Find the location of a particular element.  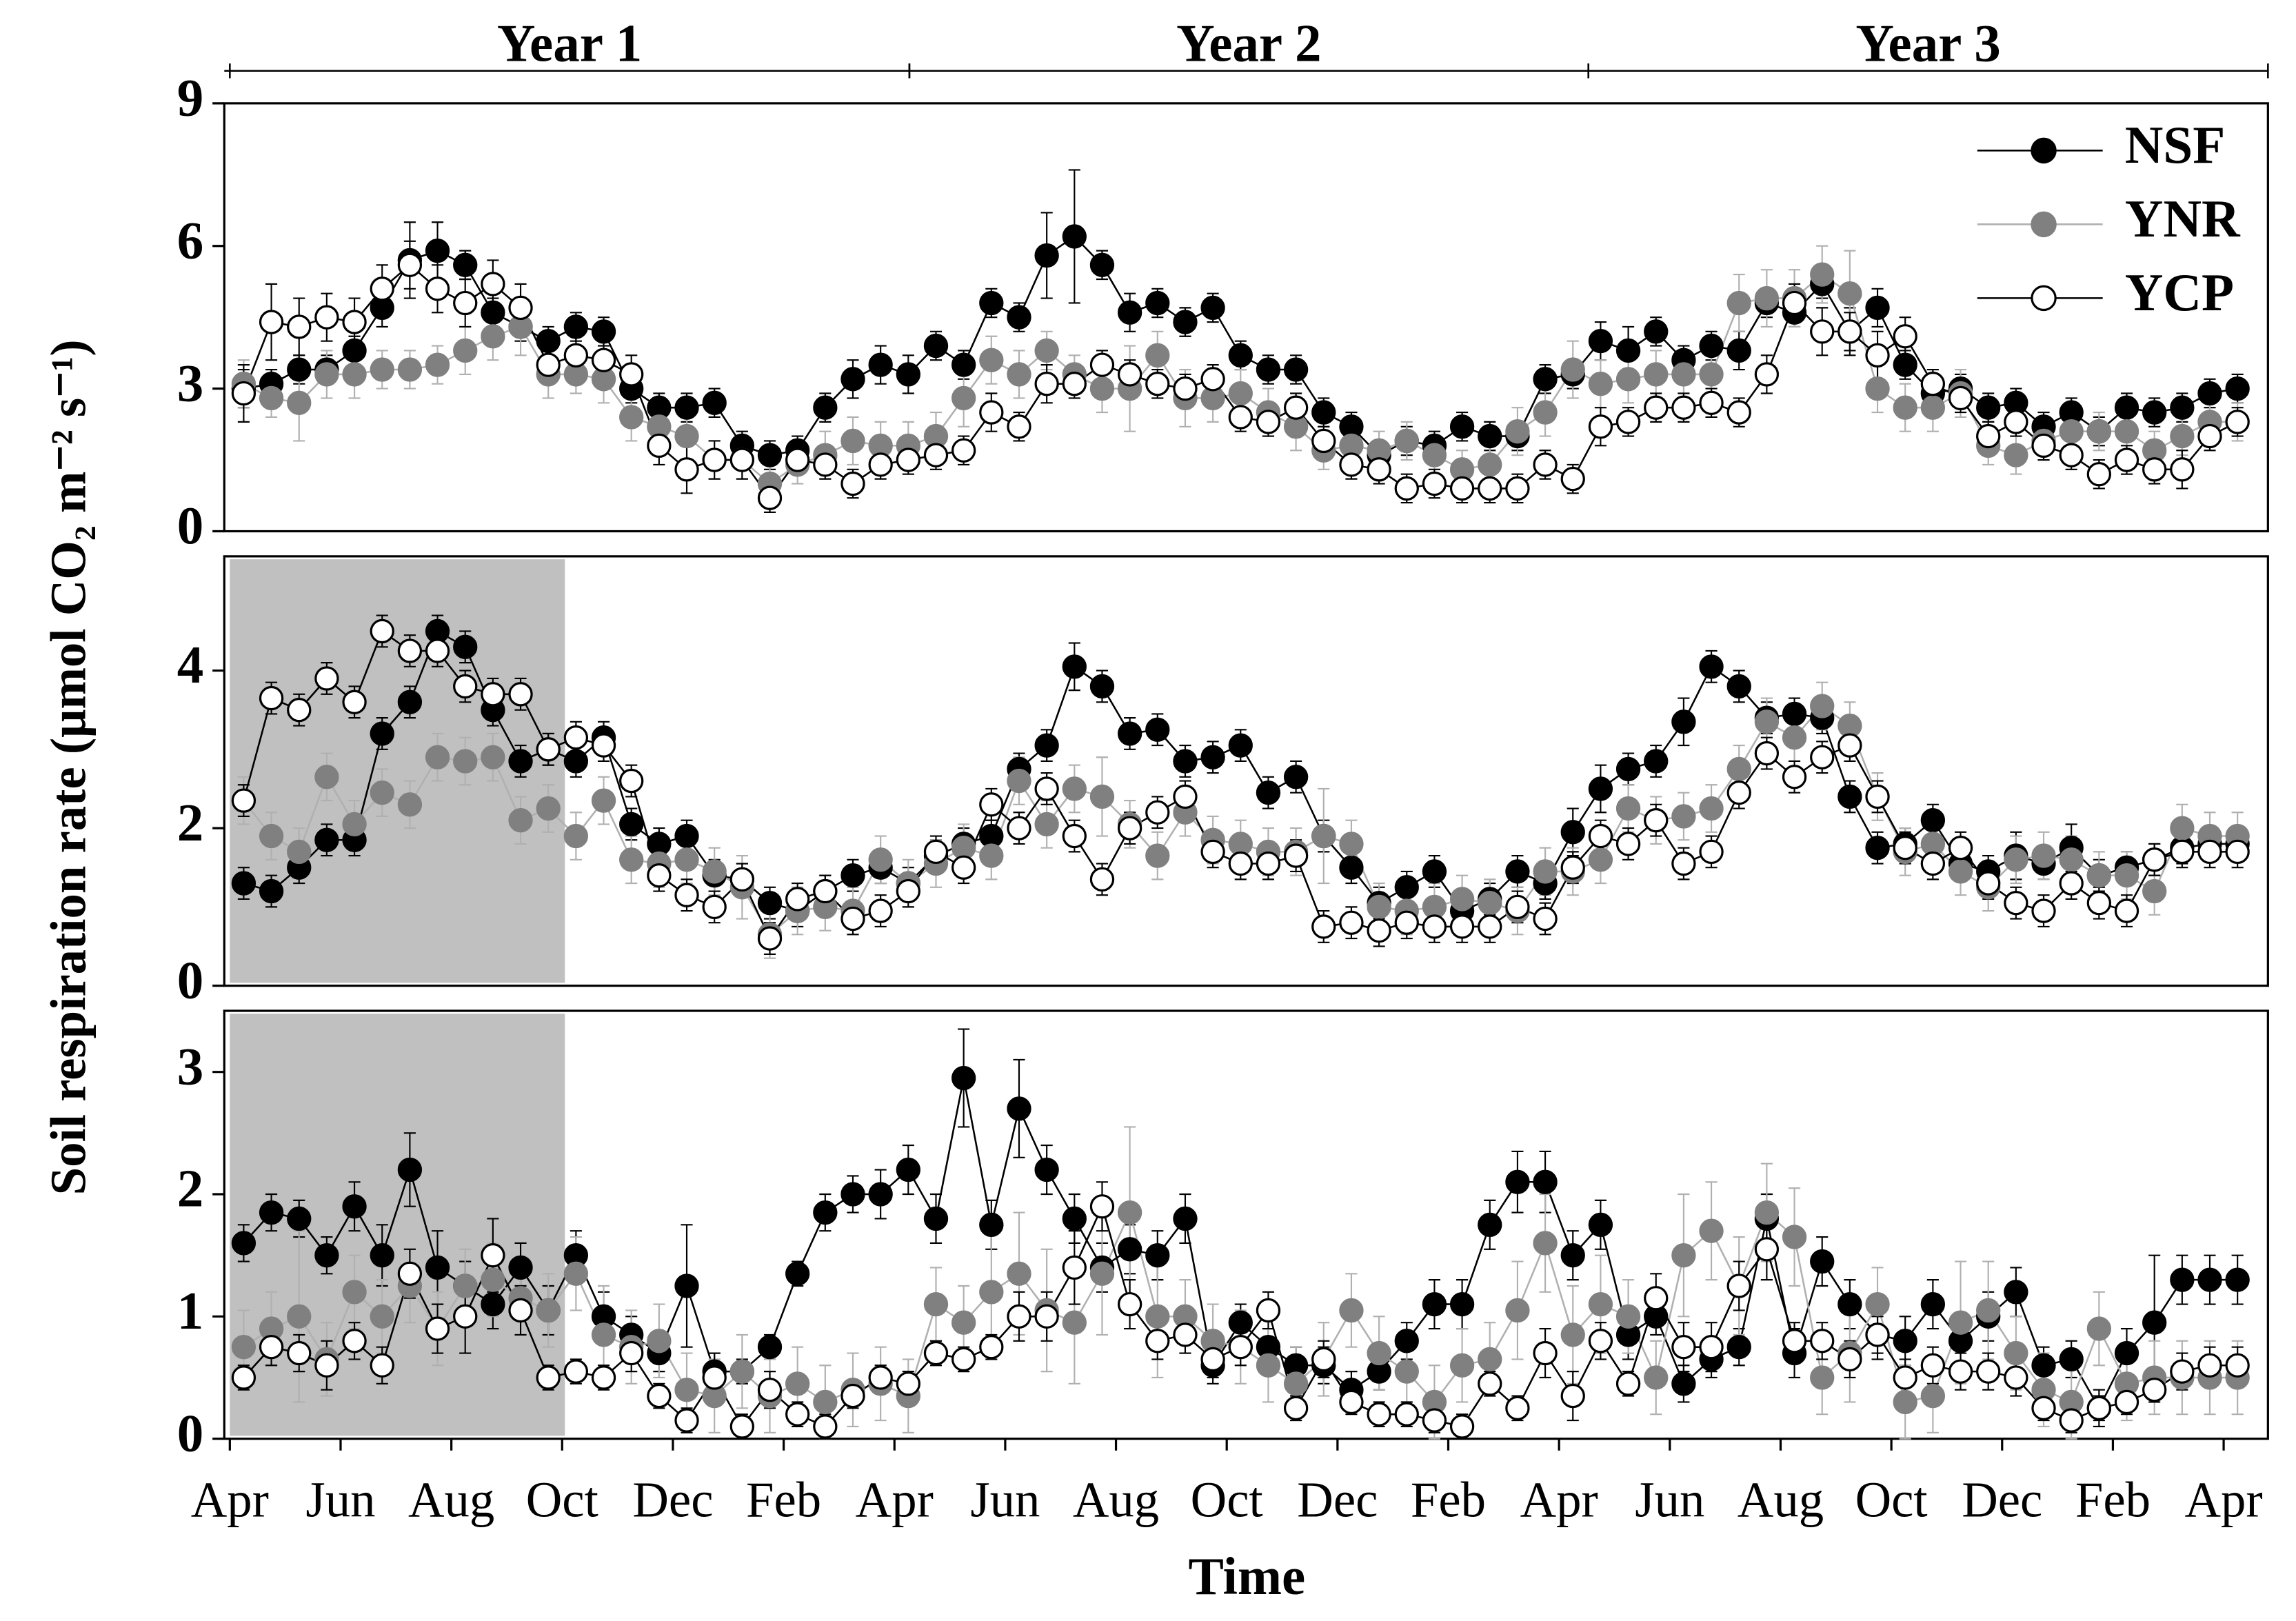

x-tick-label: Dec is located at coordinates (2002, 1500).